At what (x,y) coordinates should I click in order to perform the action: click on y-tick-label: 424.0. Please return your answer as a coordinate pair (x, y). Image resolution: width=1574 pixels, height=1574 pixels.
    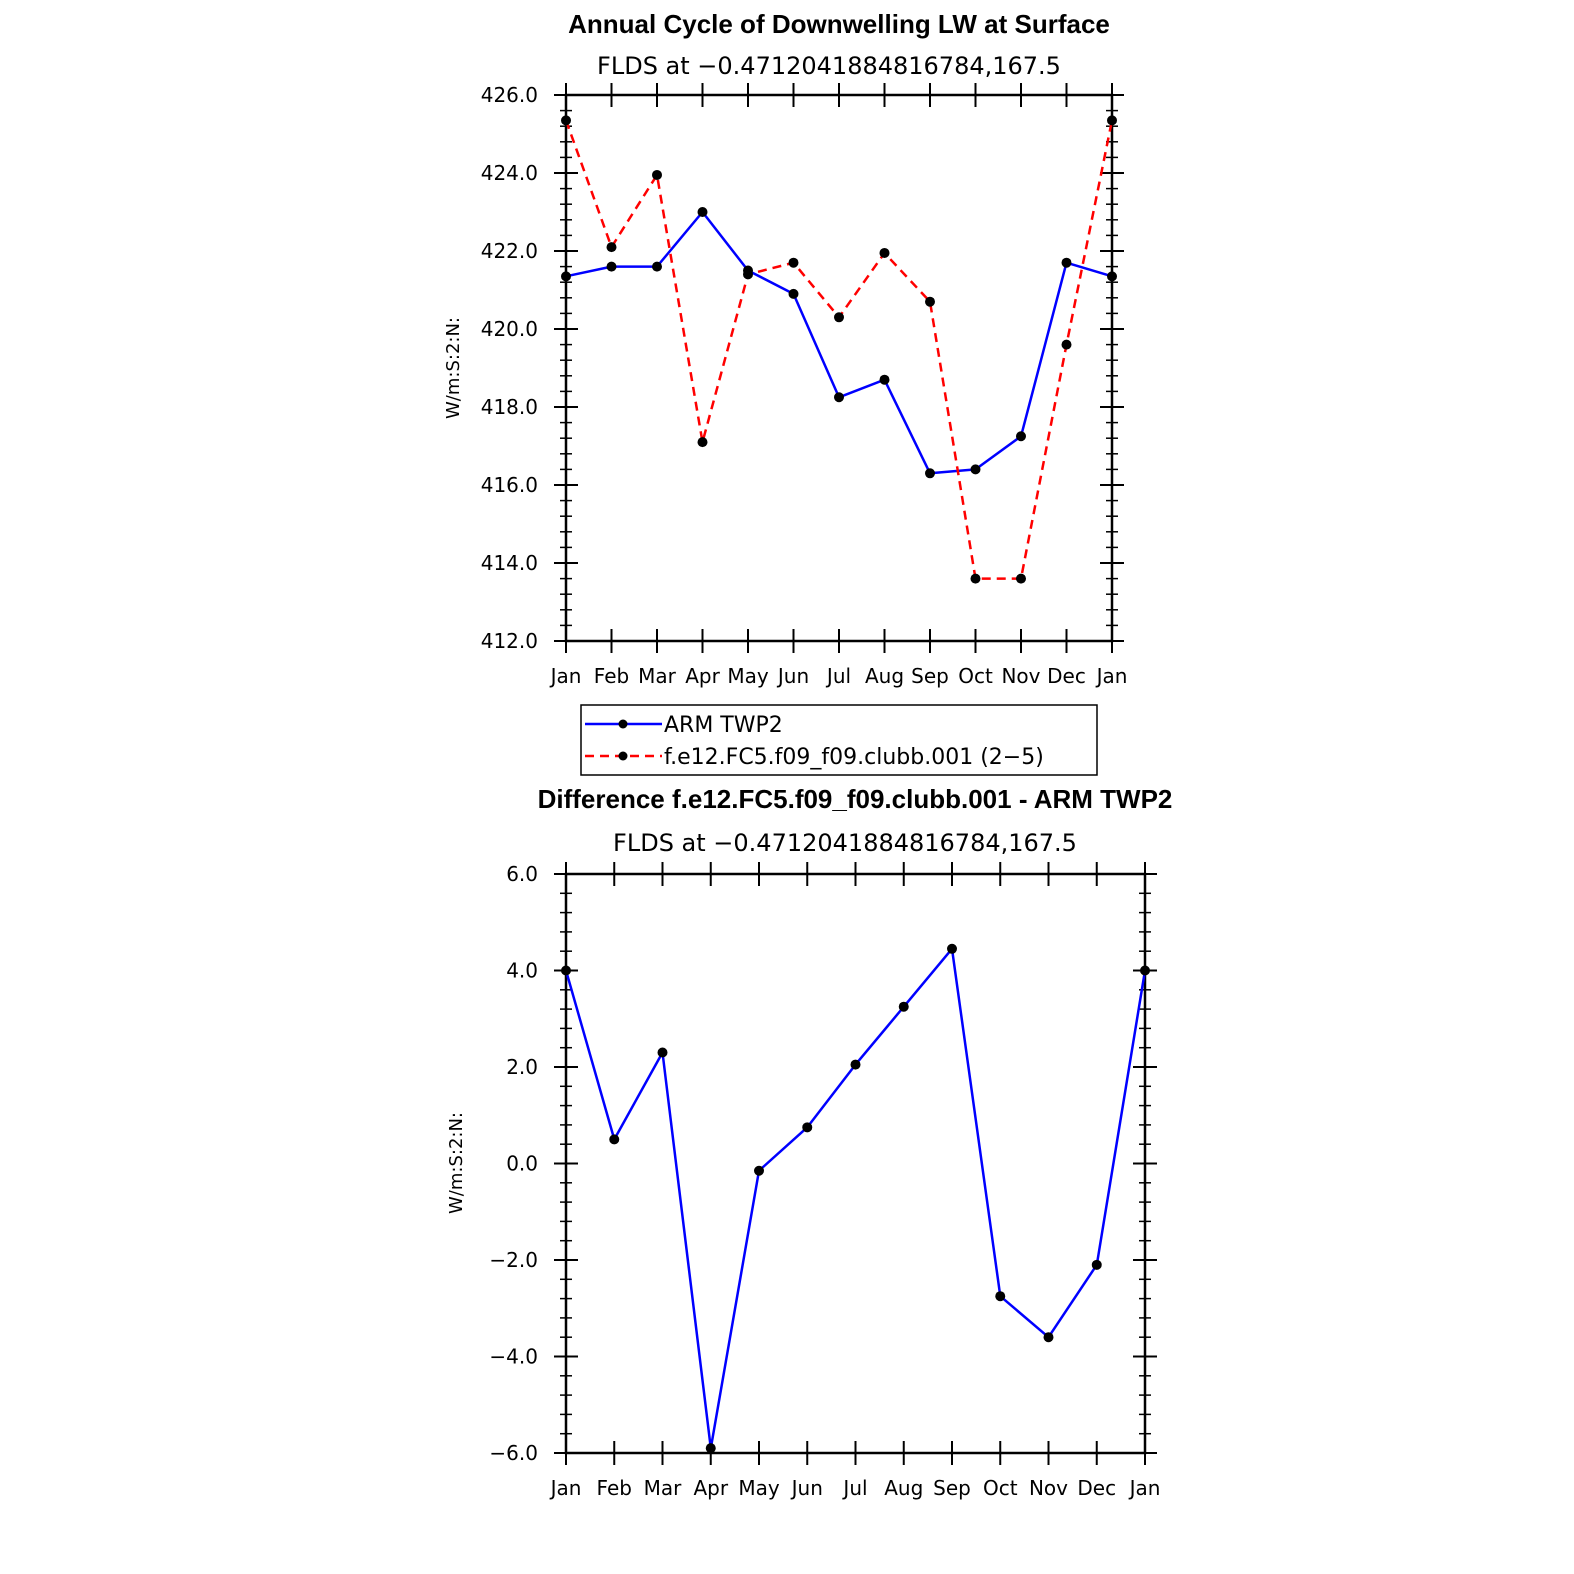
    Looking at the image, I should click on (509, 173).